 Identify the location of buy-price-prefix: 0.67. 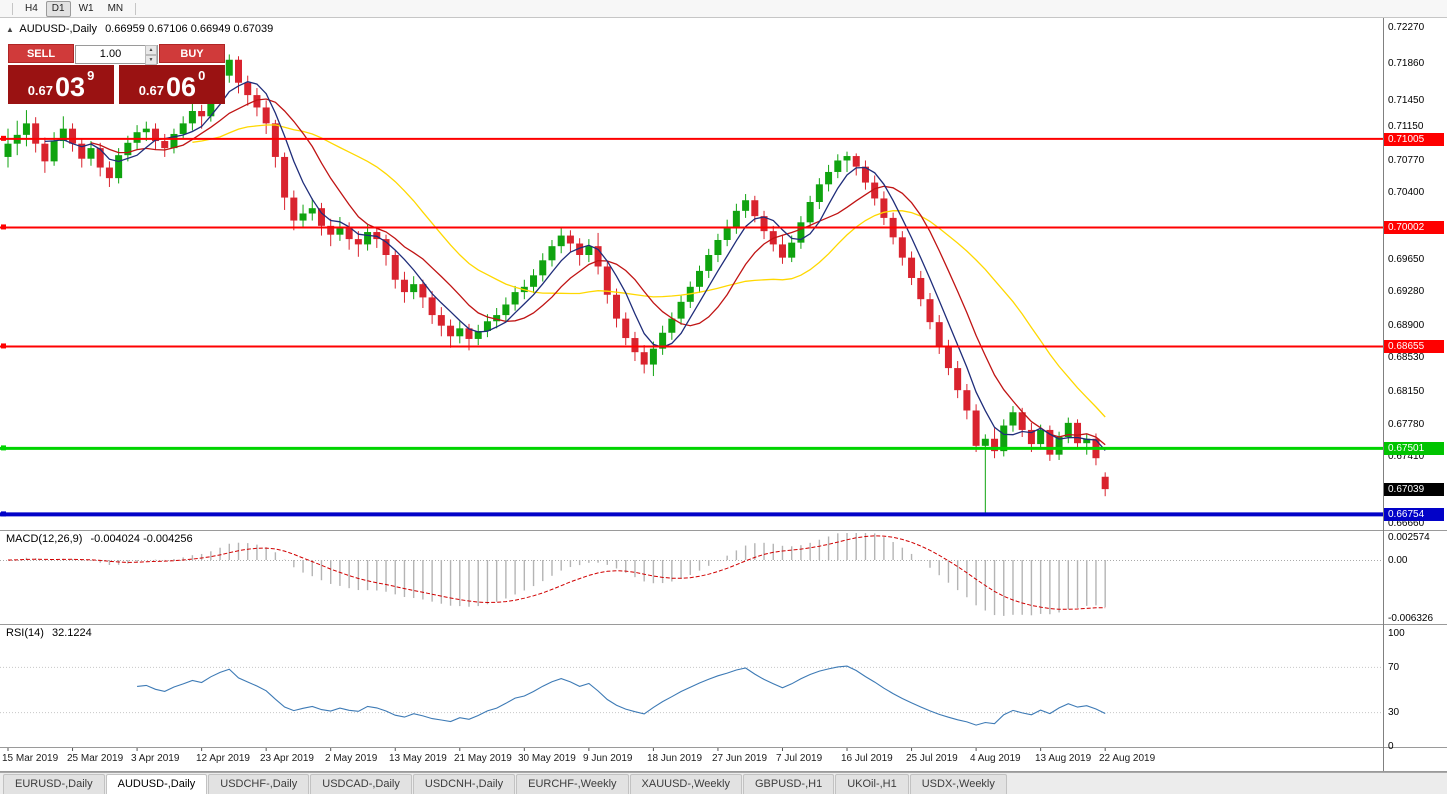
(151, 90).